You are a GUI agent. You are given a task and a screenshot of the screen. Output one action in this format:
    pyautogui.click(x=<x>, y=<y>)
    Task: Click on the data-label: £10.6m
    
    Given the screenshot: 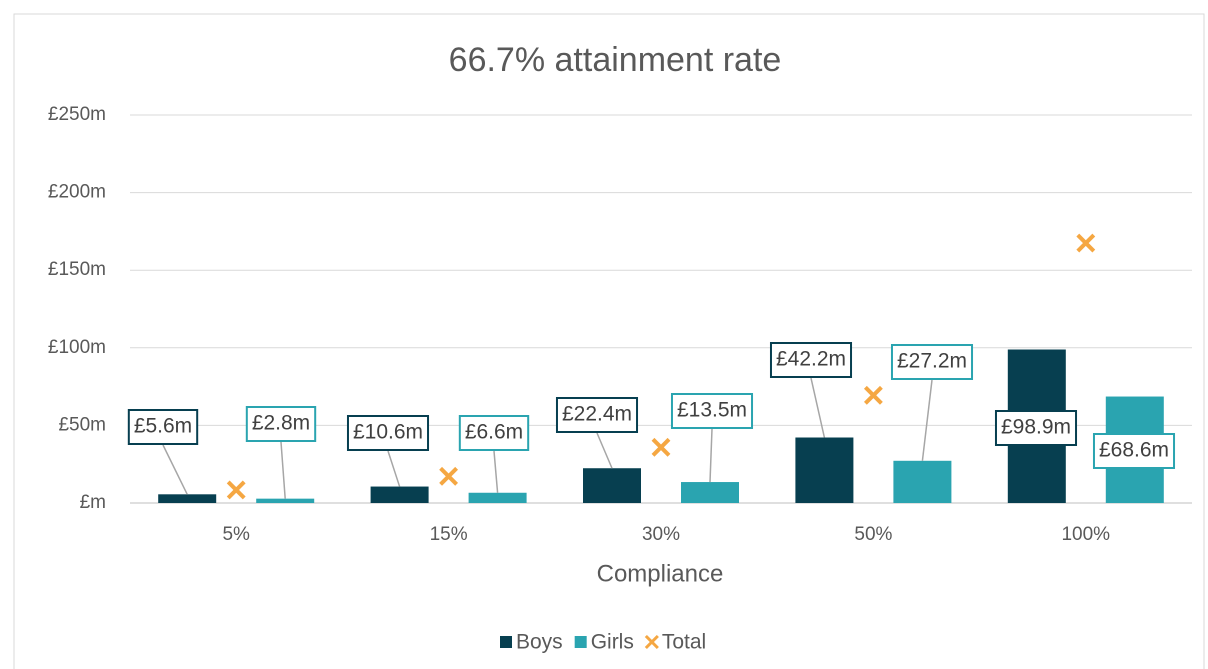 What is the action you would take?
    pyautogui.click(x=388, y=432)
    